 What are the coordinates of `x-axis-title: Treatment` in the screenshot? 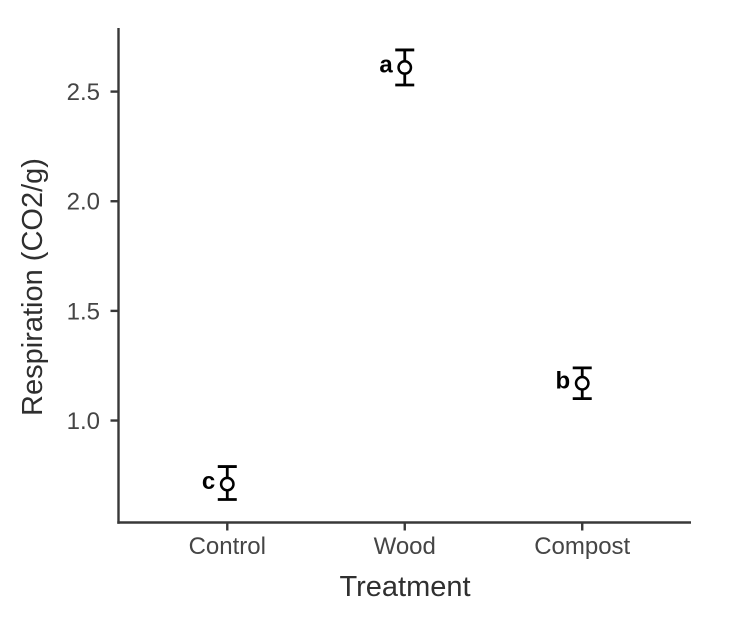 It's located at (404, 587).